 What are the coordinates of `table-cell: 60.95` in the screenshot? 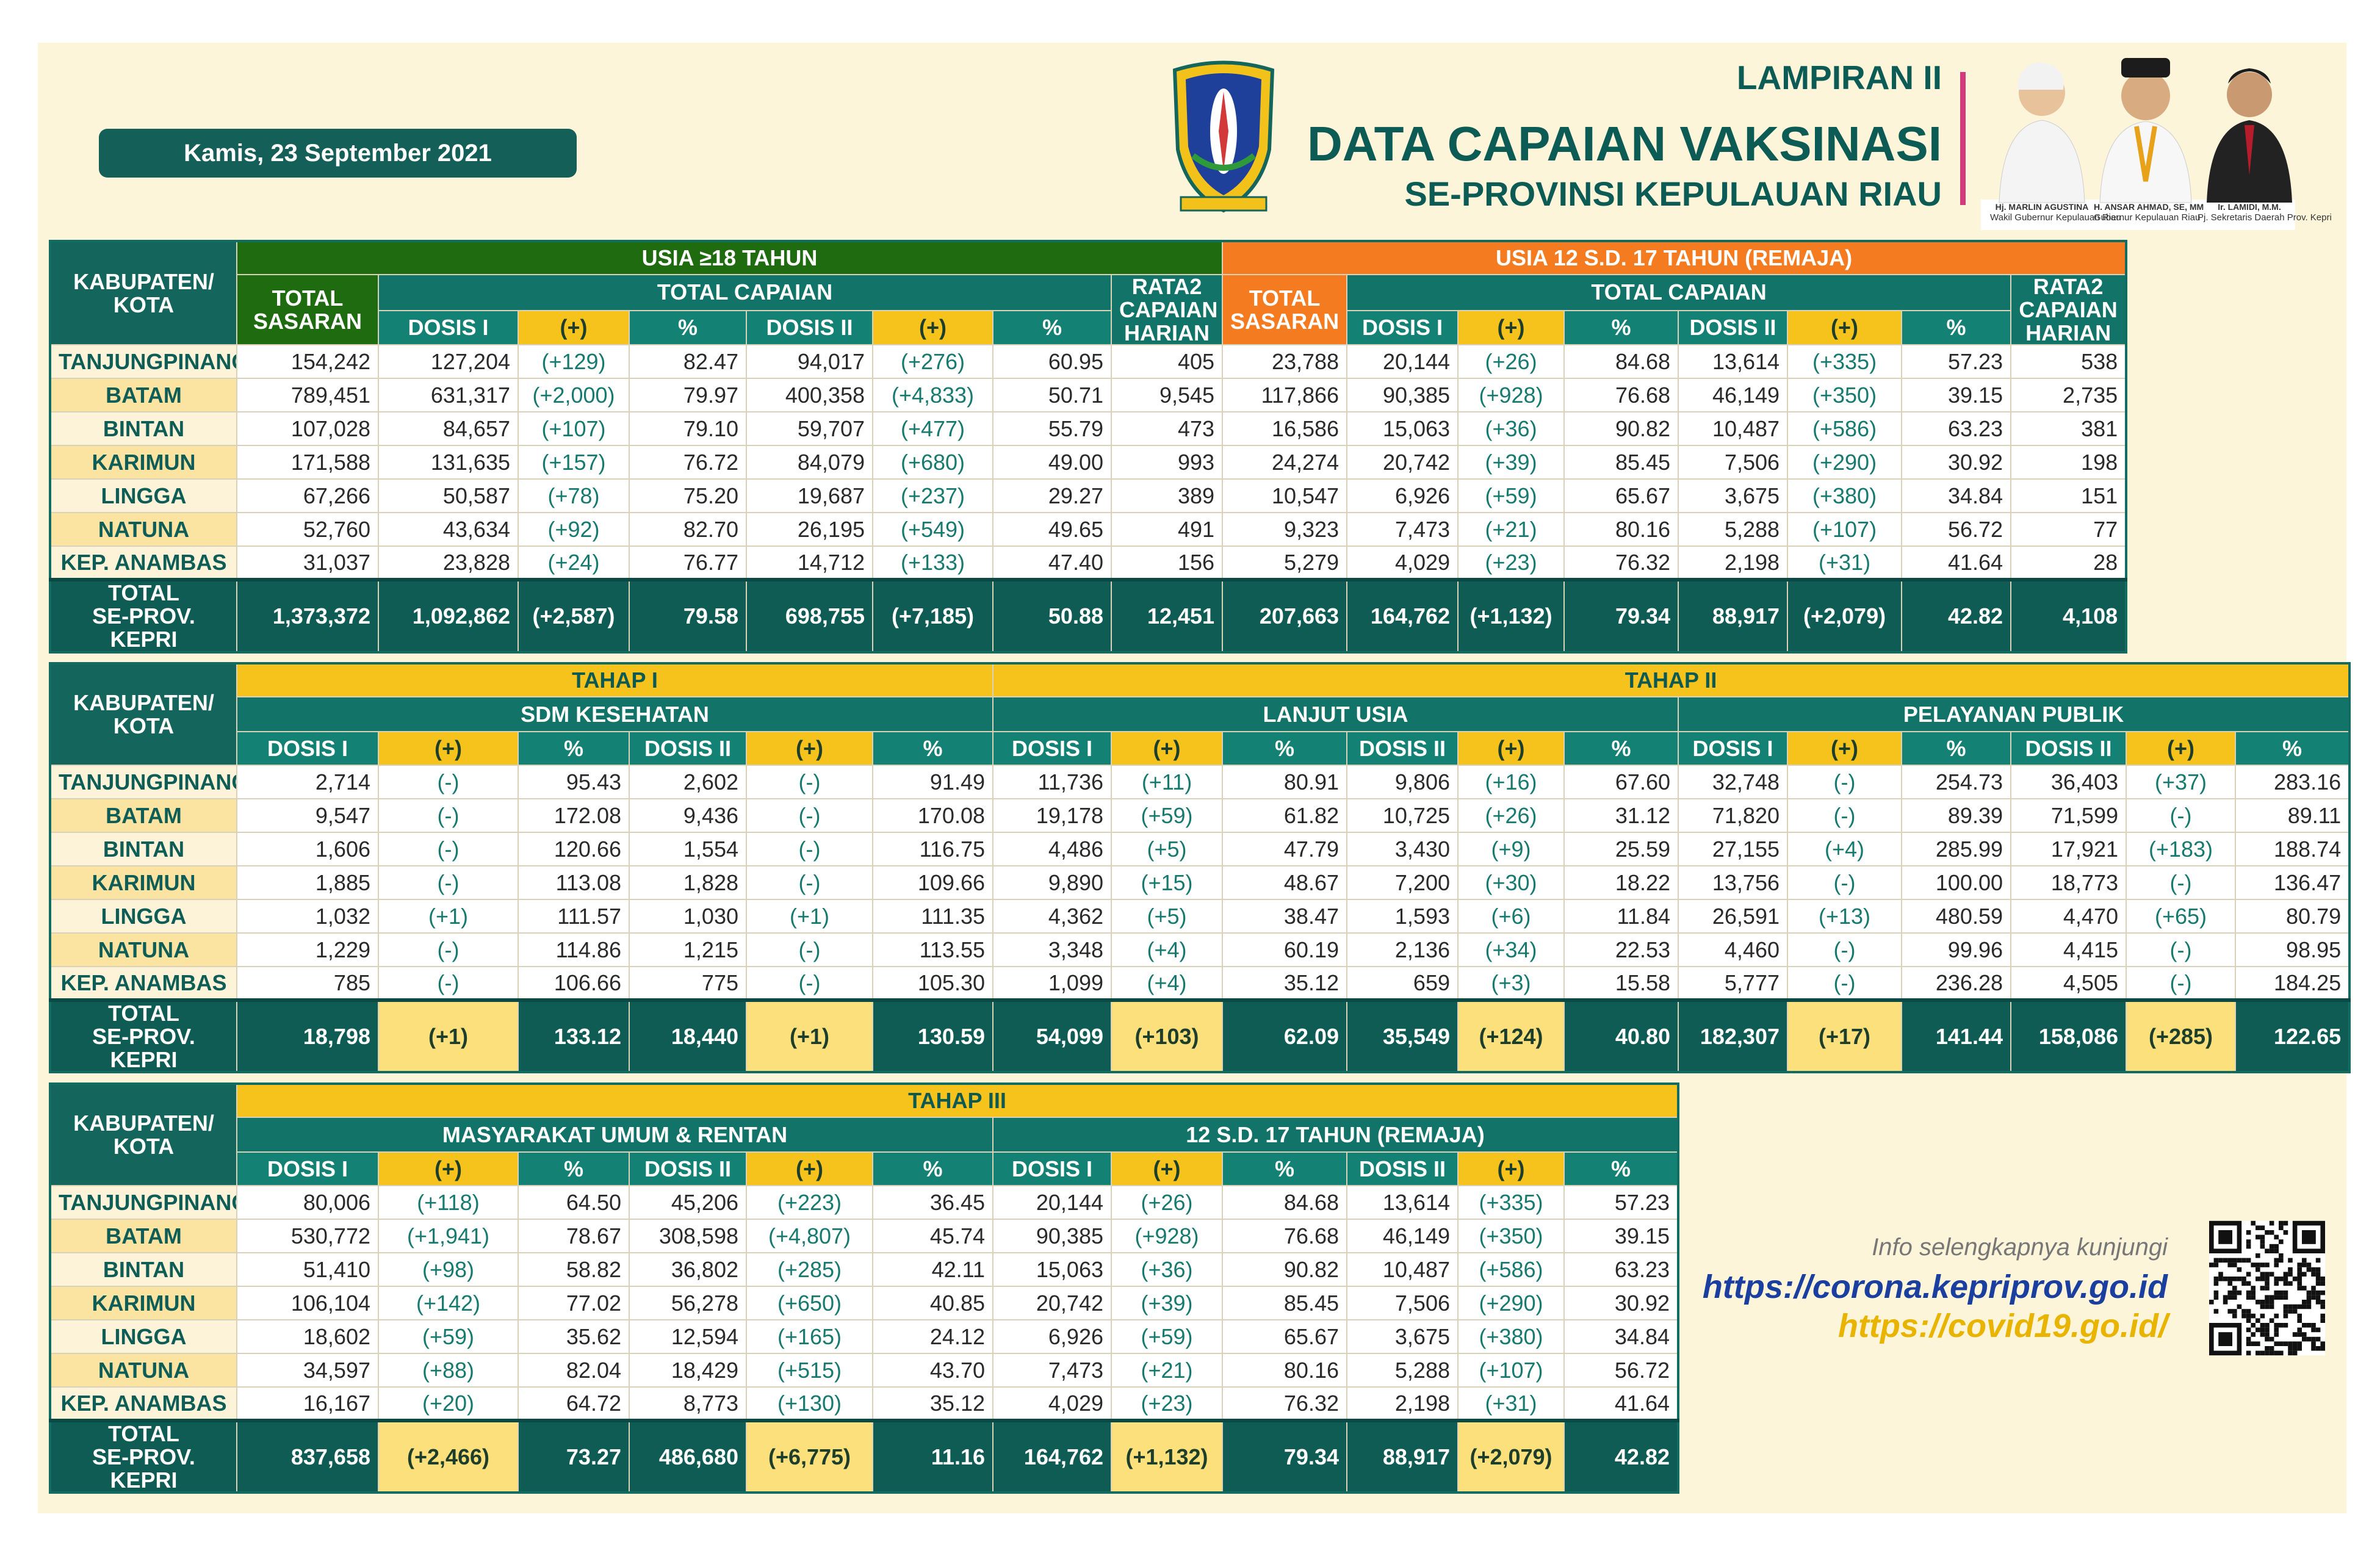 It's located at (1052, 362).